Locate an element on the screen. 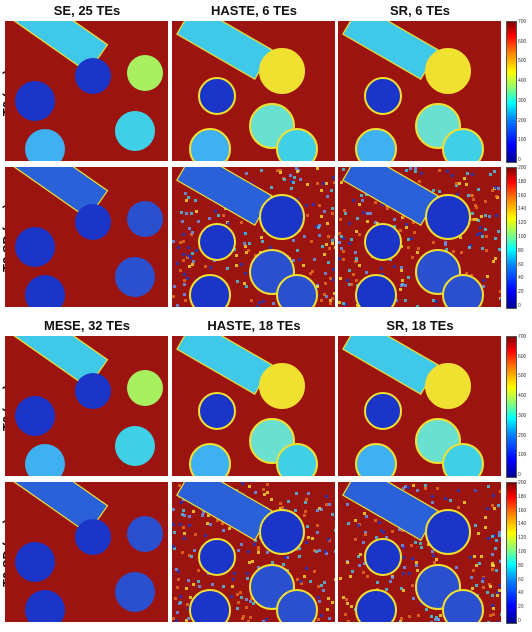  colorbar-t2sd-bottom is located at coordinates (511, 553).